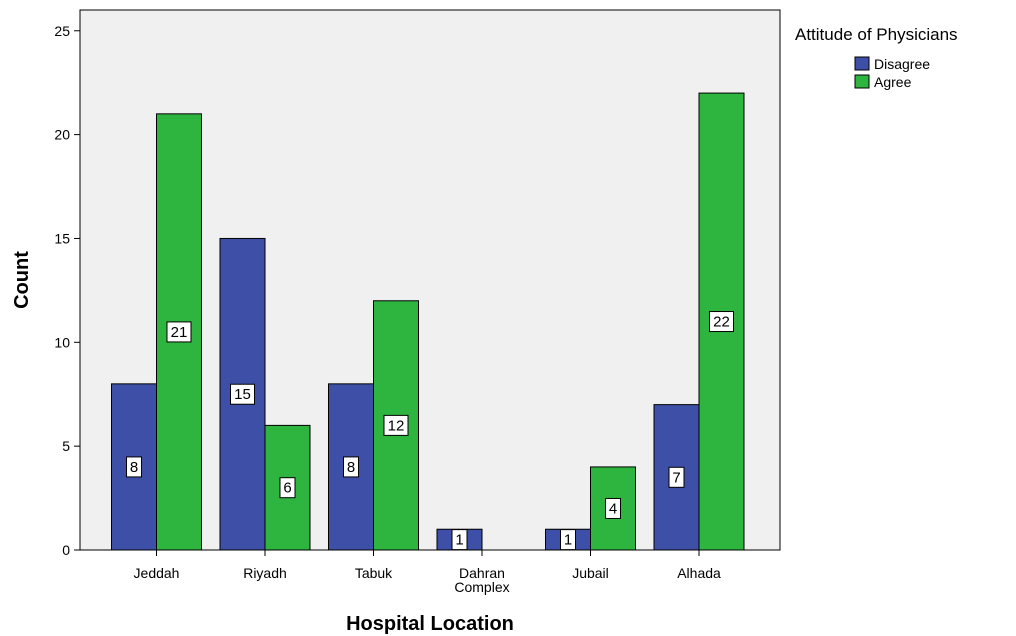 This screenshot has width=1016, height=636. What do you see at coordinates (481, 587) in the screenshot?
I see `x-tick-label-line: Complex` at bounding box center [481, 587].